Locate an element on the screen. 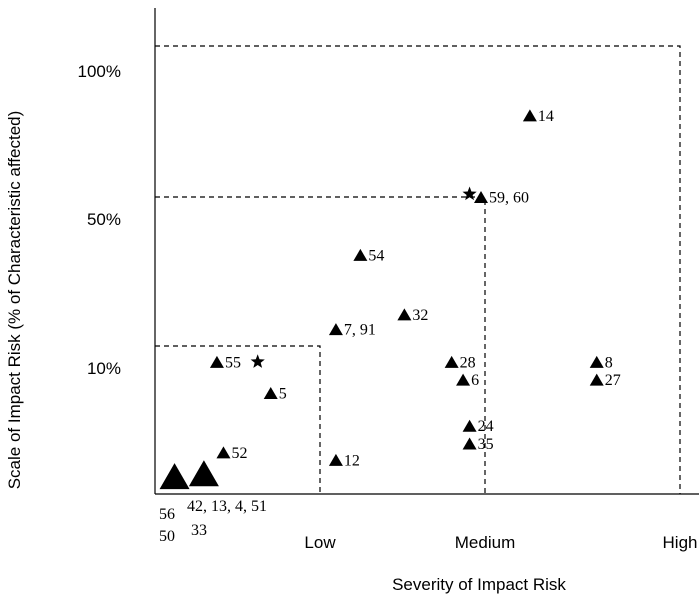 The height and width of the screenshot is (598, 699). point-55-label: 55 is located at coordinates (233, 362).